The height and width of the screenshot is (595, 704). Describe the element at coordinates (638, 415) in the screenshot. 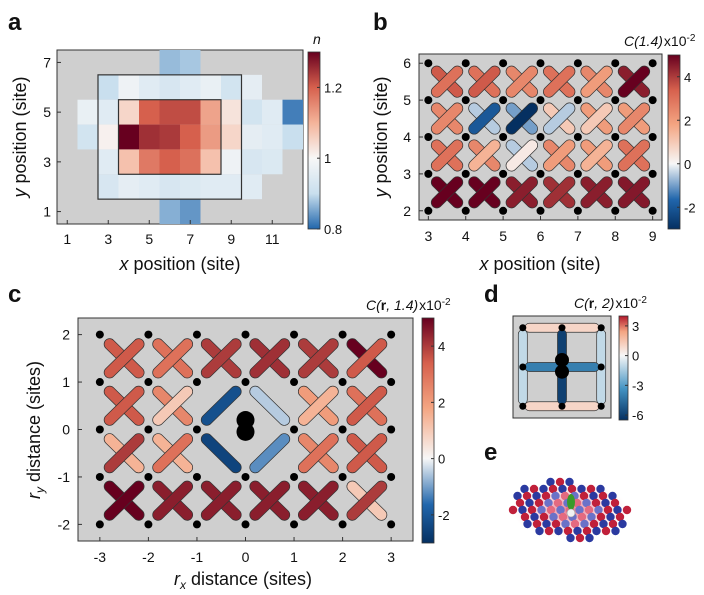

I see `d-cbtick-label: -6` at that location.